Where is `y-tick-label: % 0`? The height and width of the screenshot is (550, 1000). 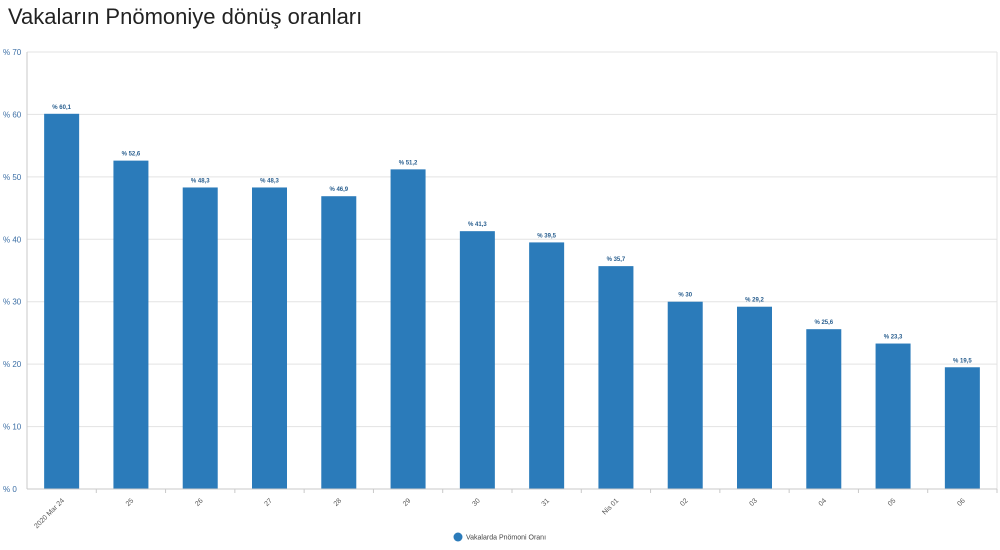
y-tick-label: % 0 is located at coordinates (10, 489).